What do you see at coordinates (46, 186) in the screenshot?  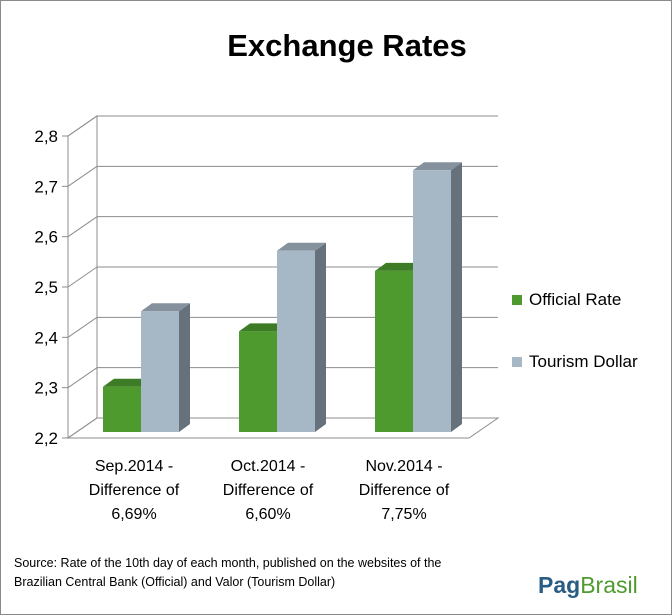 I see `y-tick-label: 2,7` at bounding box center [46, 186].